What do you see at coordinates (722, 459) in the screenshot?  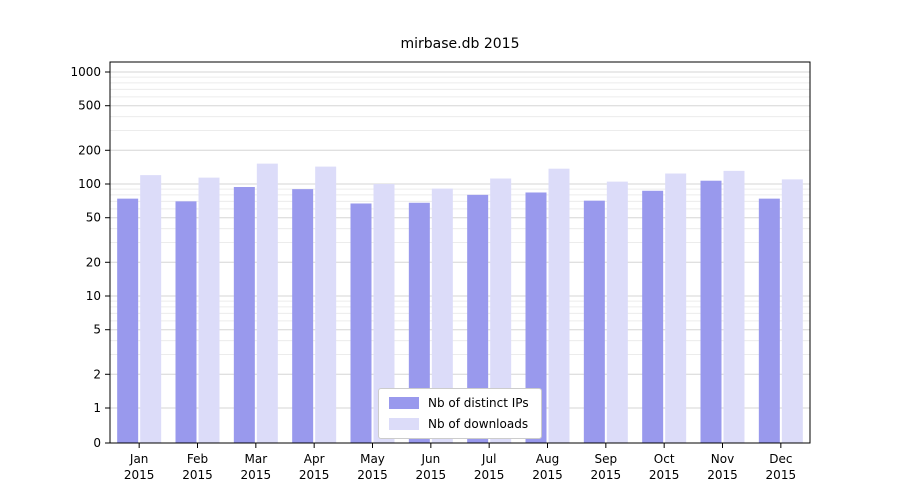 I see `x-tick-label-month: Nov` at bounding box center [722, 459].